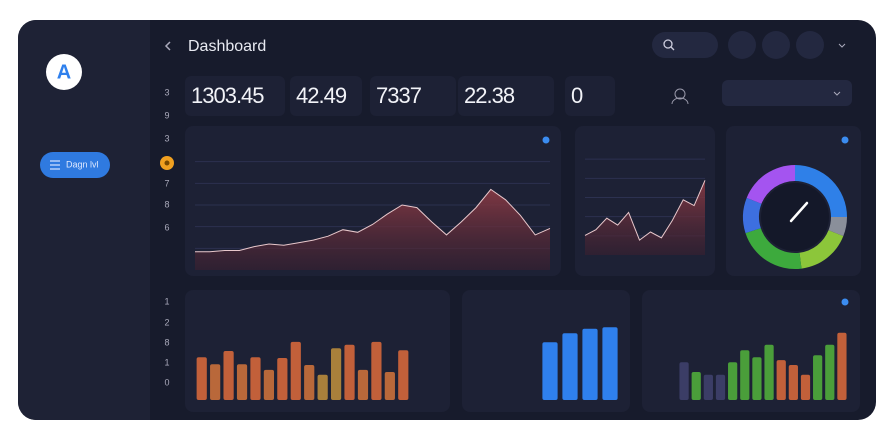 The height and width of the screenshot is (438, 892). What do you see at coordinates (577, 95) in the screenshot?
I see `stat-value: 0` at bounding box center [577, 95].